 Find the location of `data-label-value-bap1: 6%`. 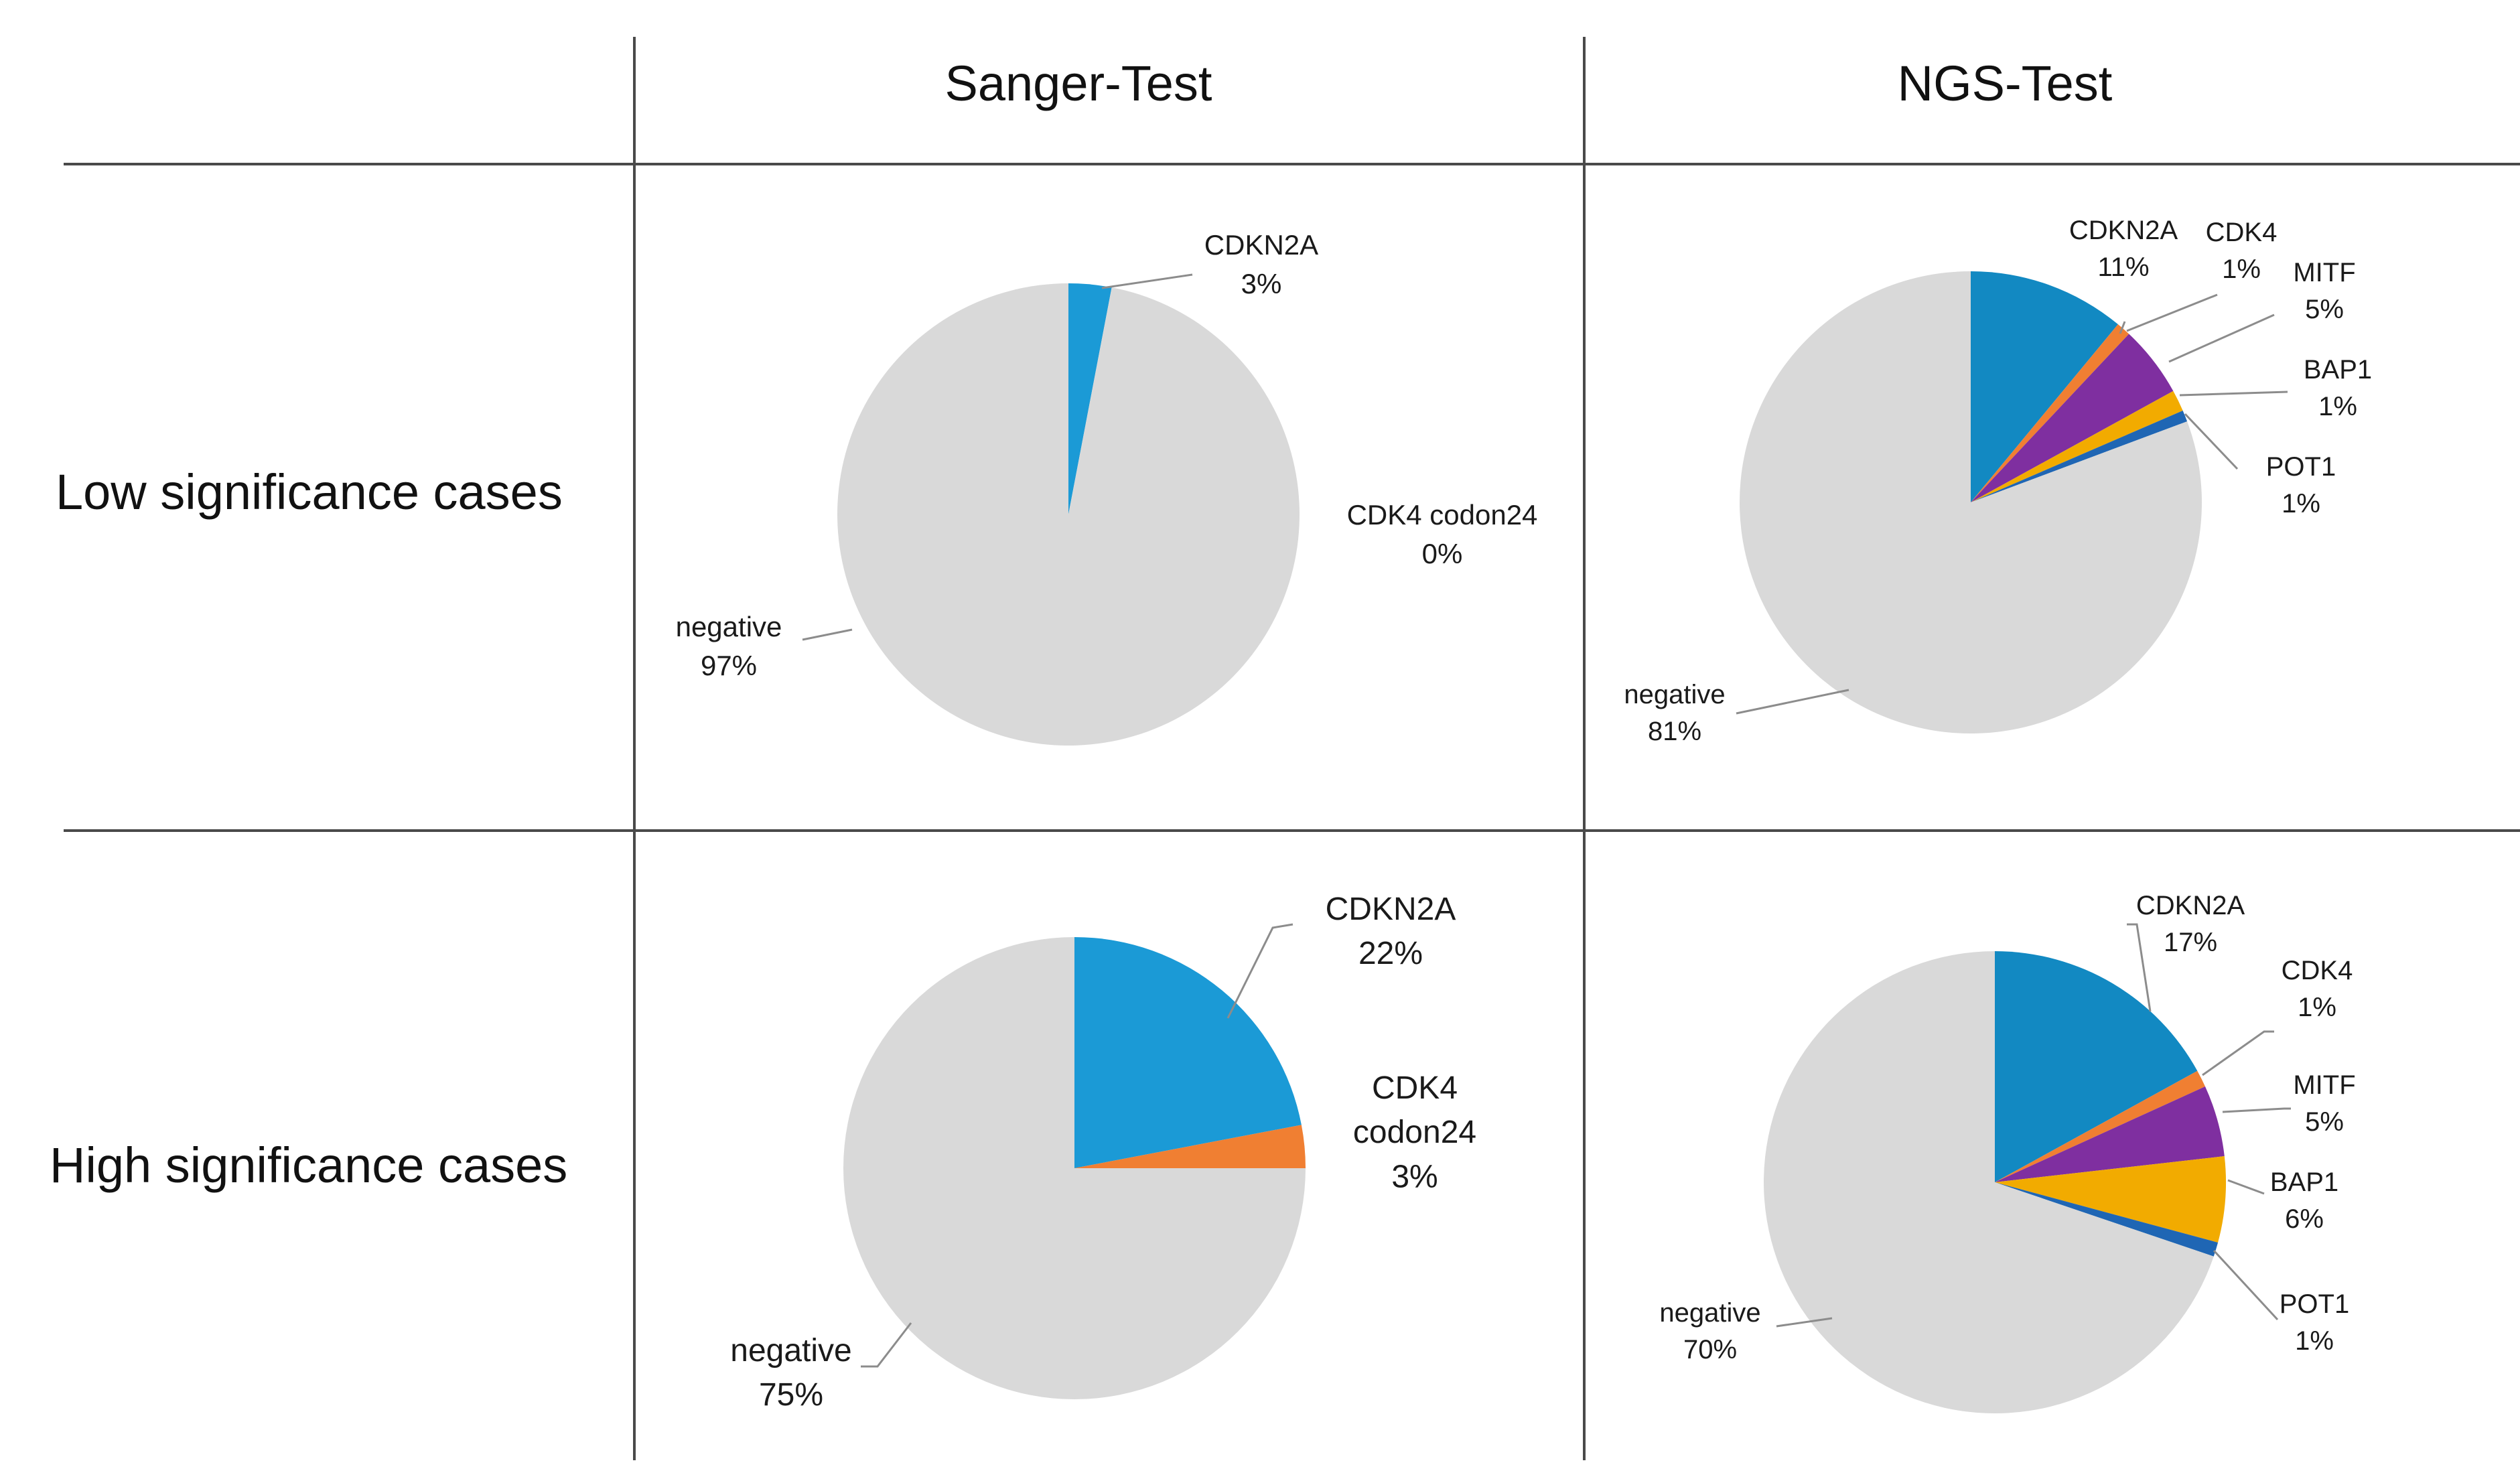

data-label-value-bap1: 6% is located at coordinates (2304, 1219).